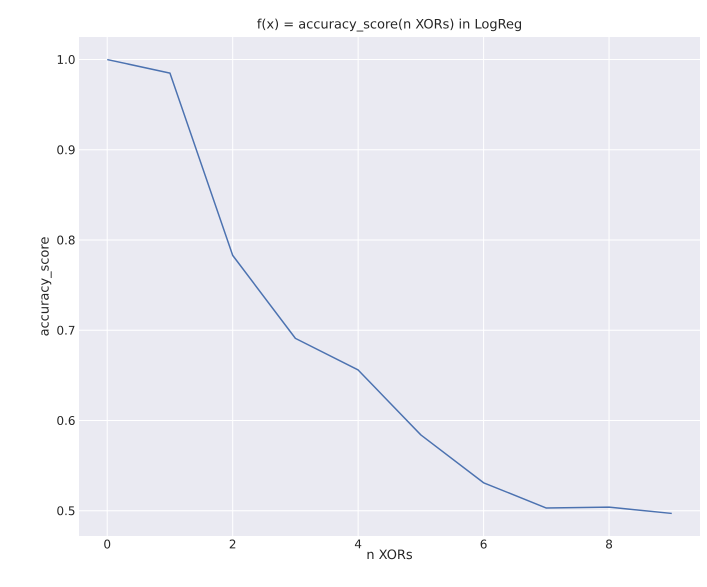  I want to click on y-tick-label: 0.6, so click(66, 421).